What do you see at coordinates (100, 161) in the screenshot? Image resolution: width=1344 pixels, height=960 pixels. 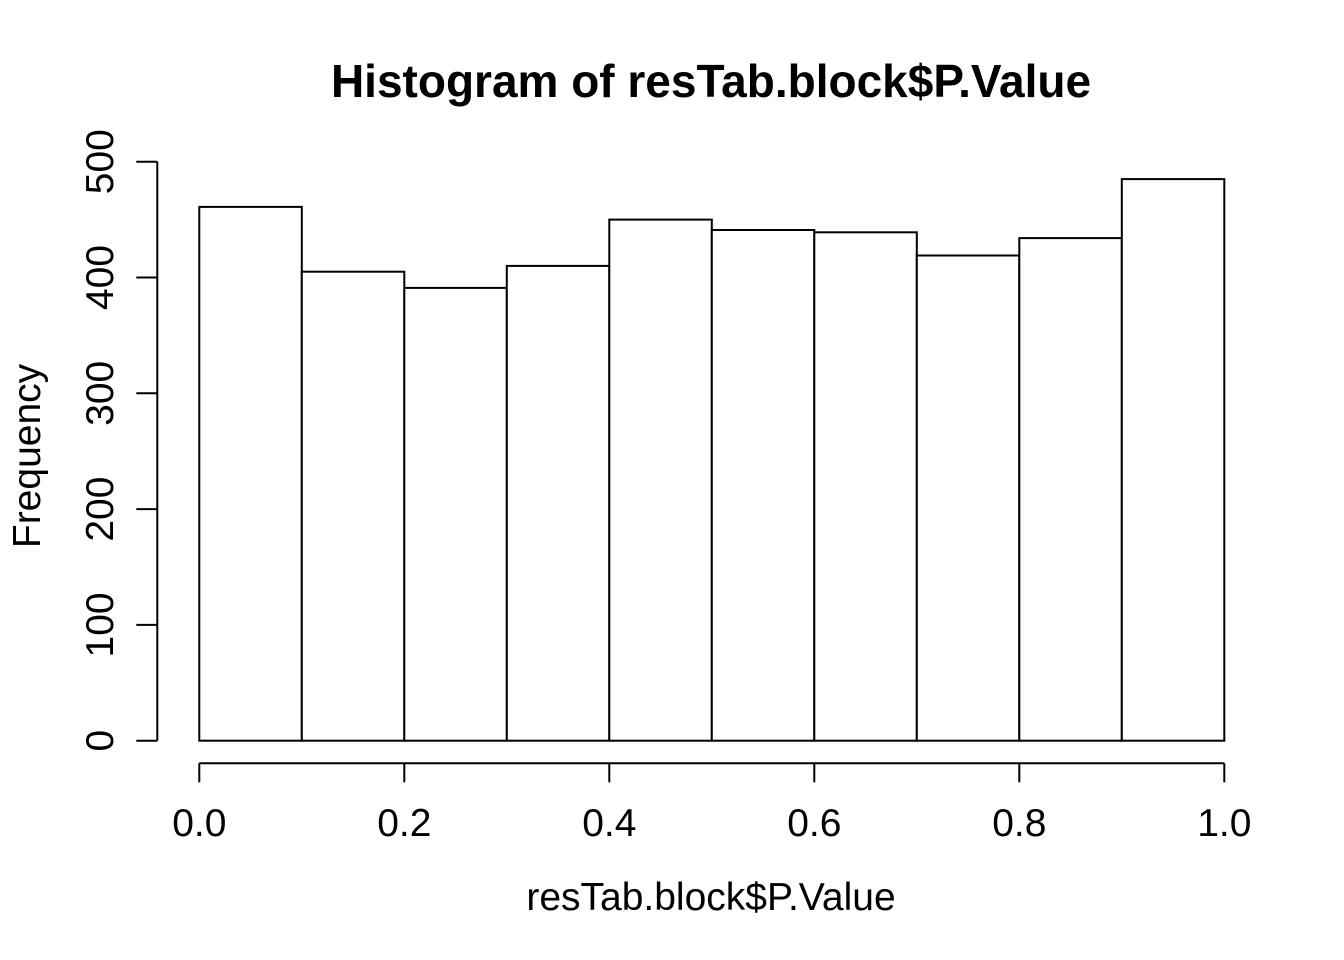 I see `y-tick-label: 500` at bounding box center [100, 161].